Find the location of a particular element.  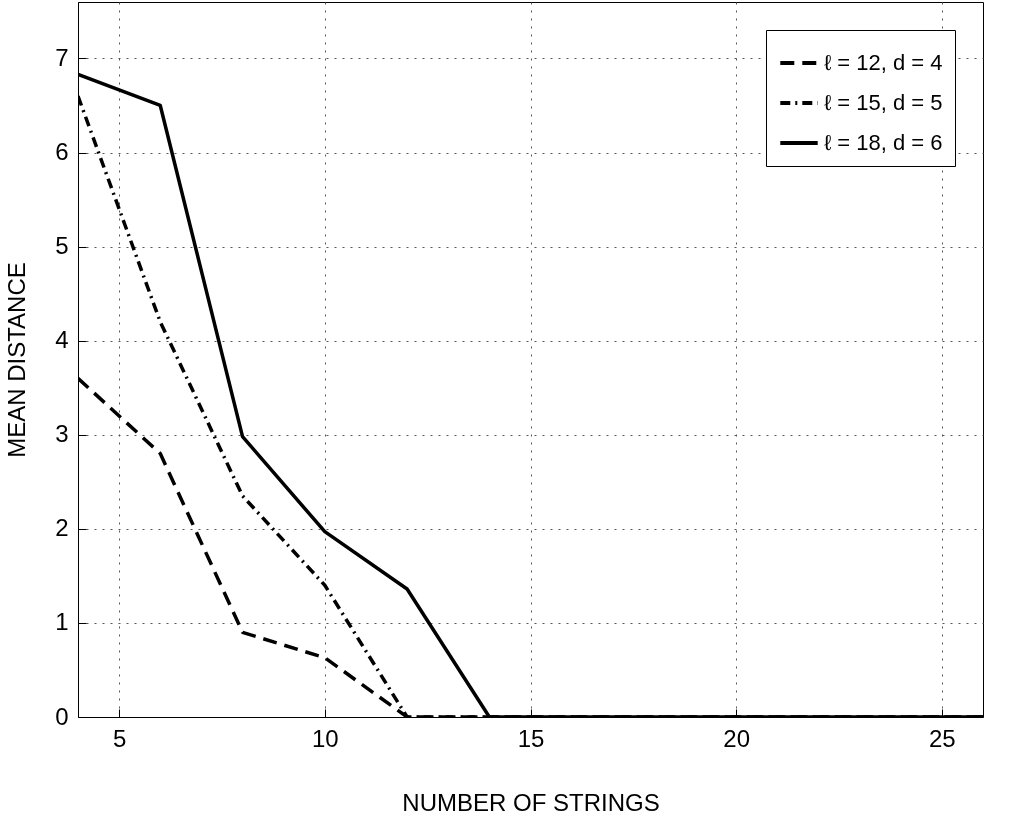

x-tick-label: 15 is located at coordinates (531, 738).